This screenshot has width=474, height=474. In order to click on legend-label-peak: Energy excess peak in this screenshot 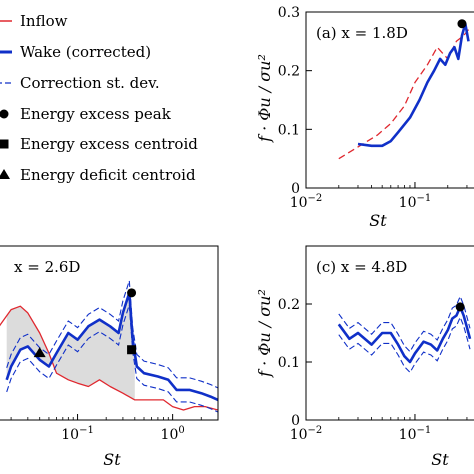, I will do `click(96, 114)`.